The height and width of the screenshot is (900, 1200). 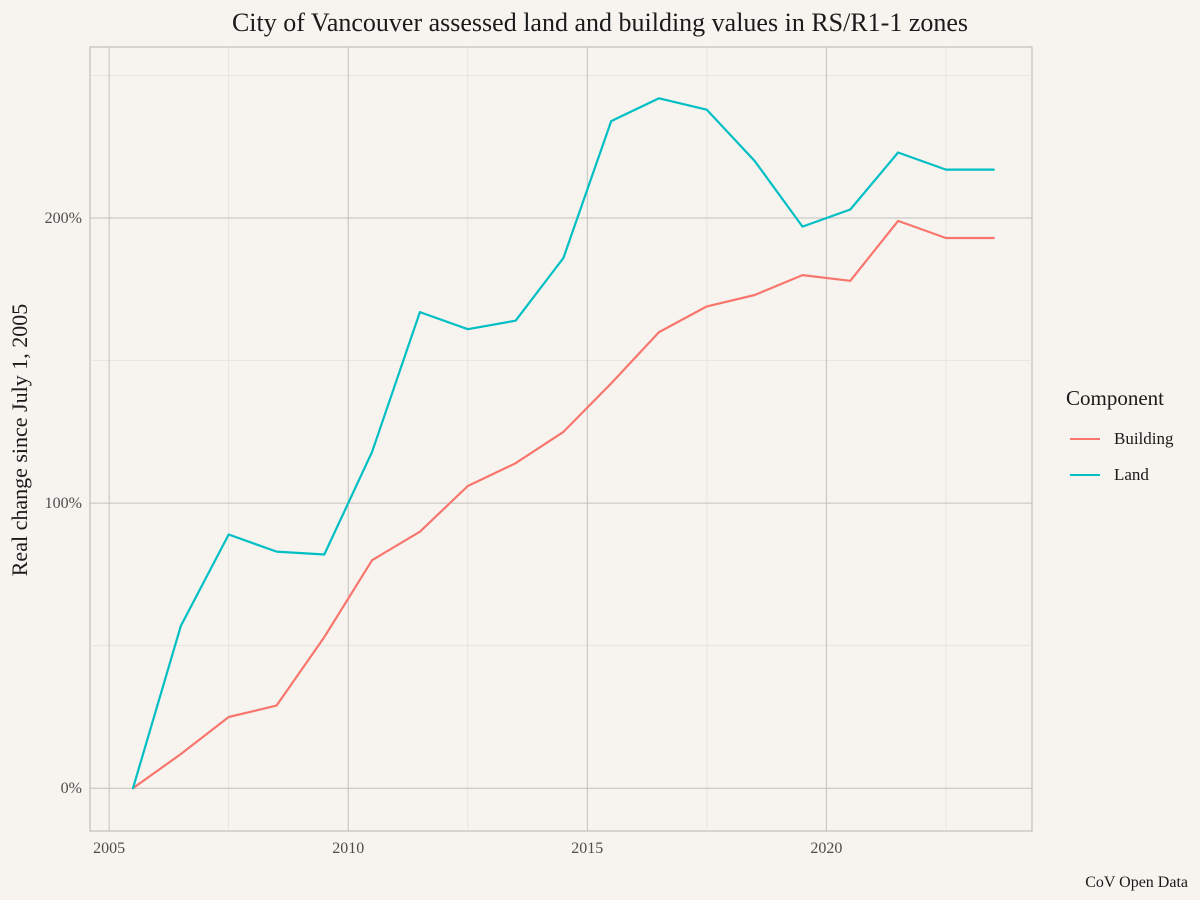 I want to click on y-tick-label: 200%, so click(x=63, y=218).